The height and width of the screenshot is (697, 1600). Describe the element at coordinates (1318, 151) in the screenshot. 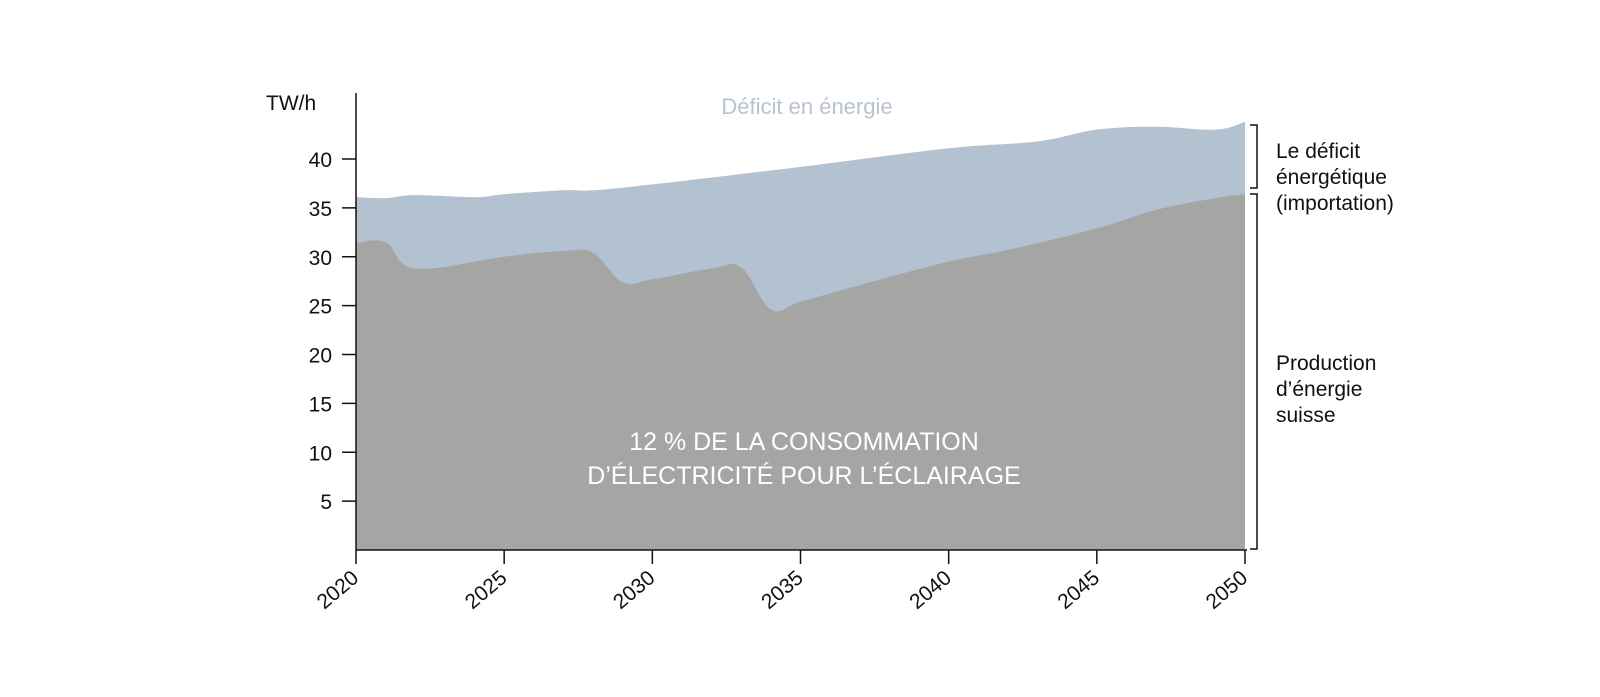

I see `label-line: Le déficit` at that location.